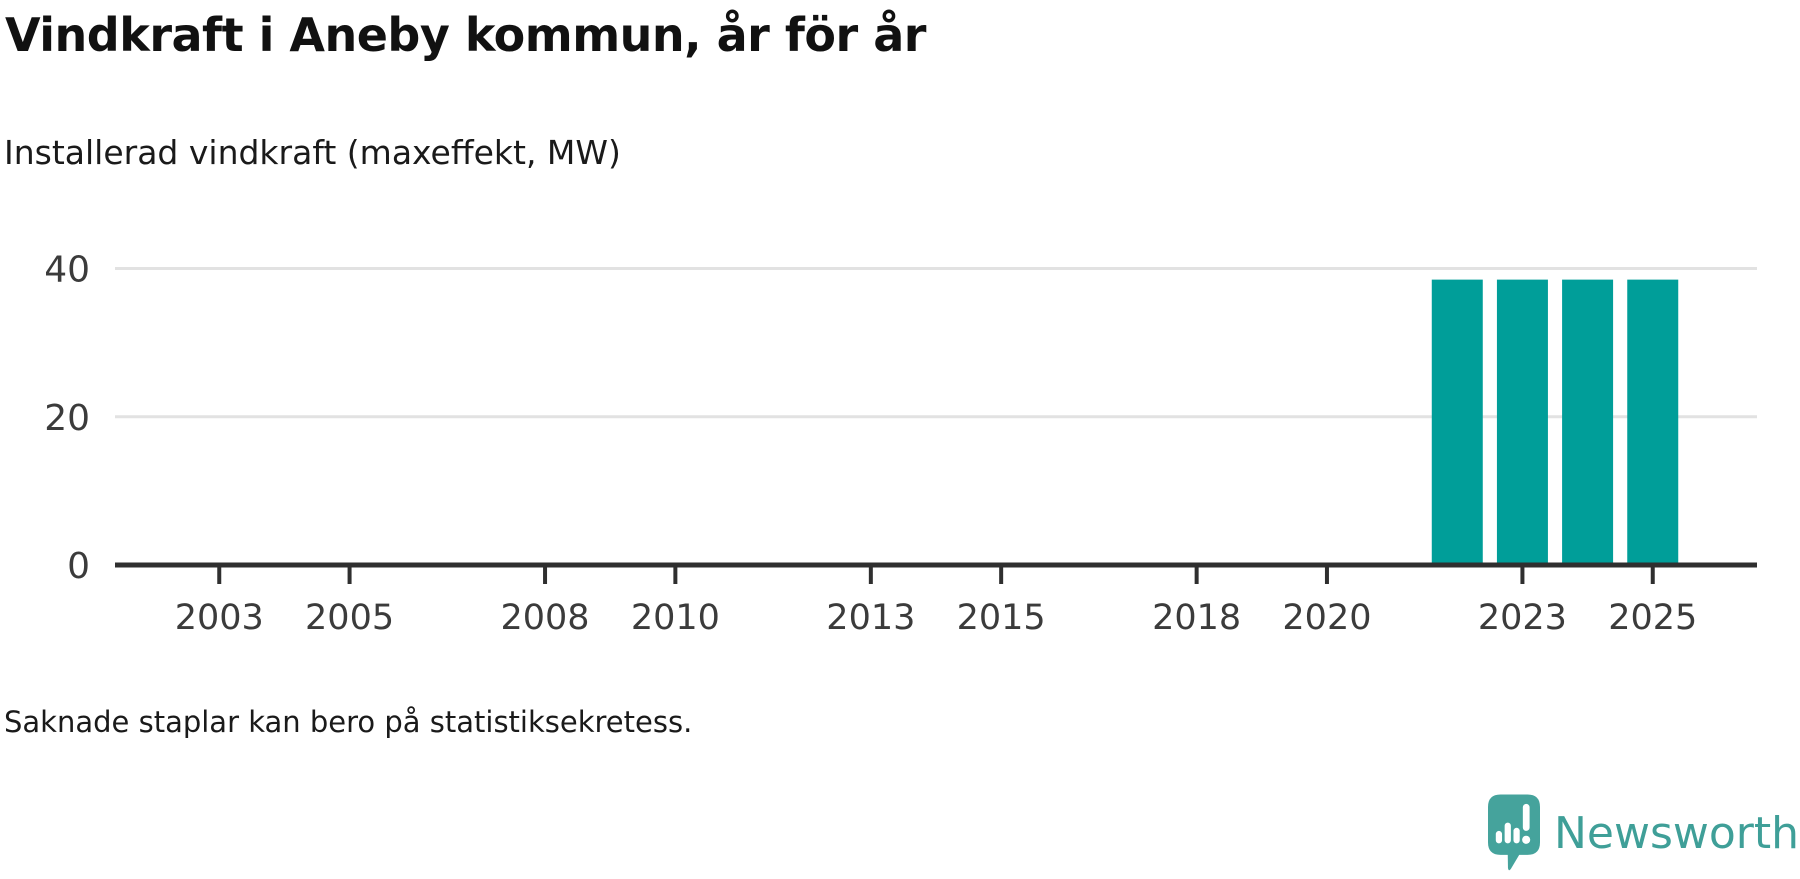 The image size is (1800, 879). Describe the element at coordinates (1652, 618) in the screenshot. I see `x-axis-tick-label-2025: 2025` at that location.